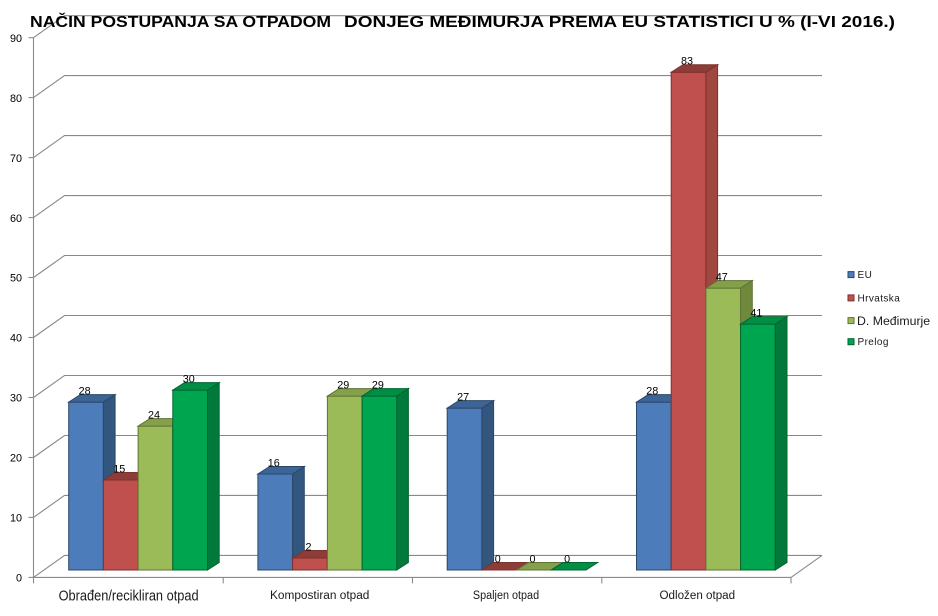 The width and height of the screenshot is (938, 616). Describe the element at coordinates (274, 464) in the screenshot. I see `svg-text: 16` at that location.